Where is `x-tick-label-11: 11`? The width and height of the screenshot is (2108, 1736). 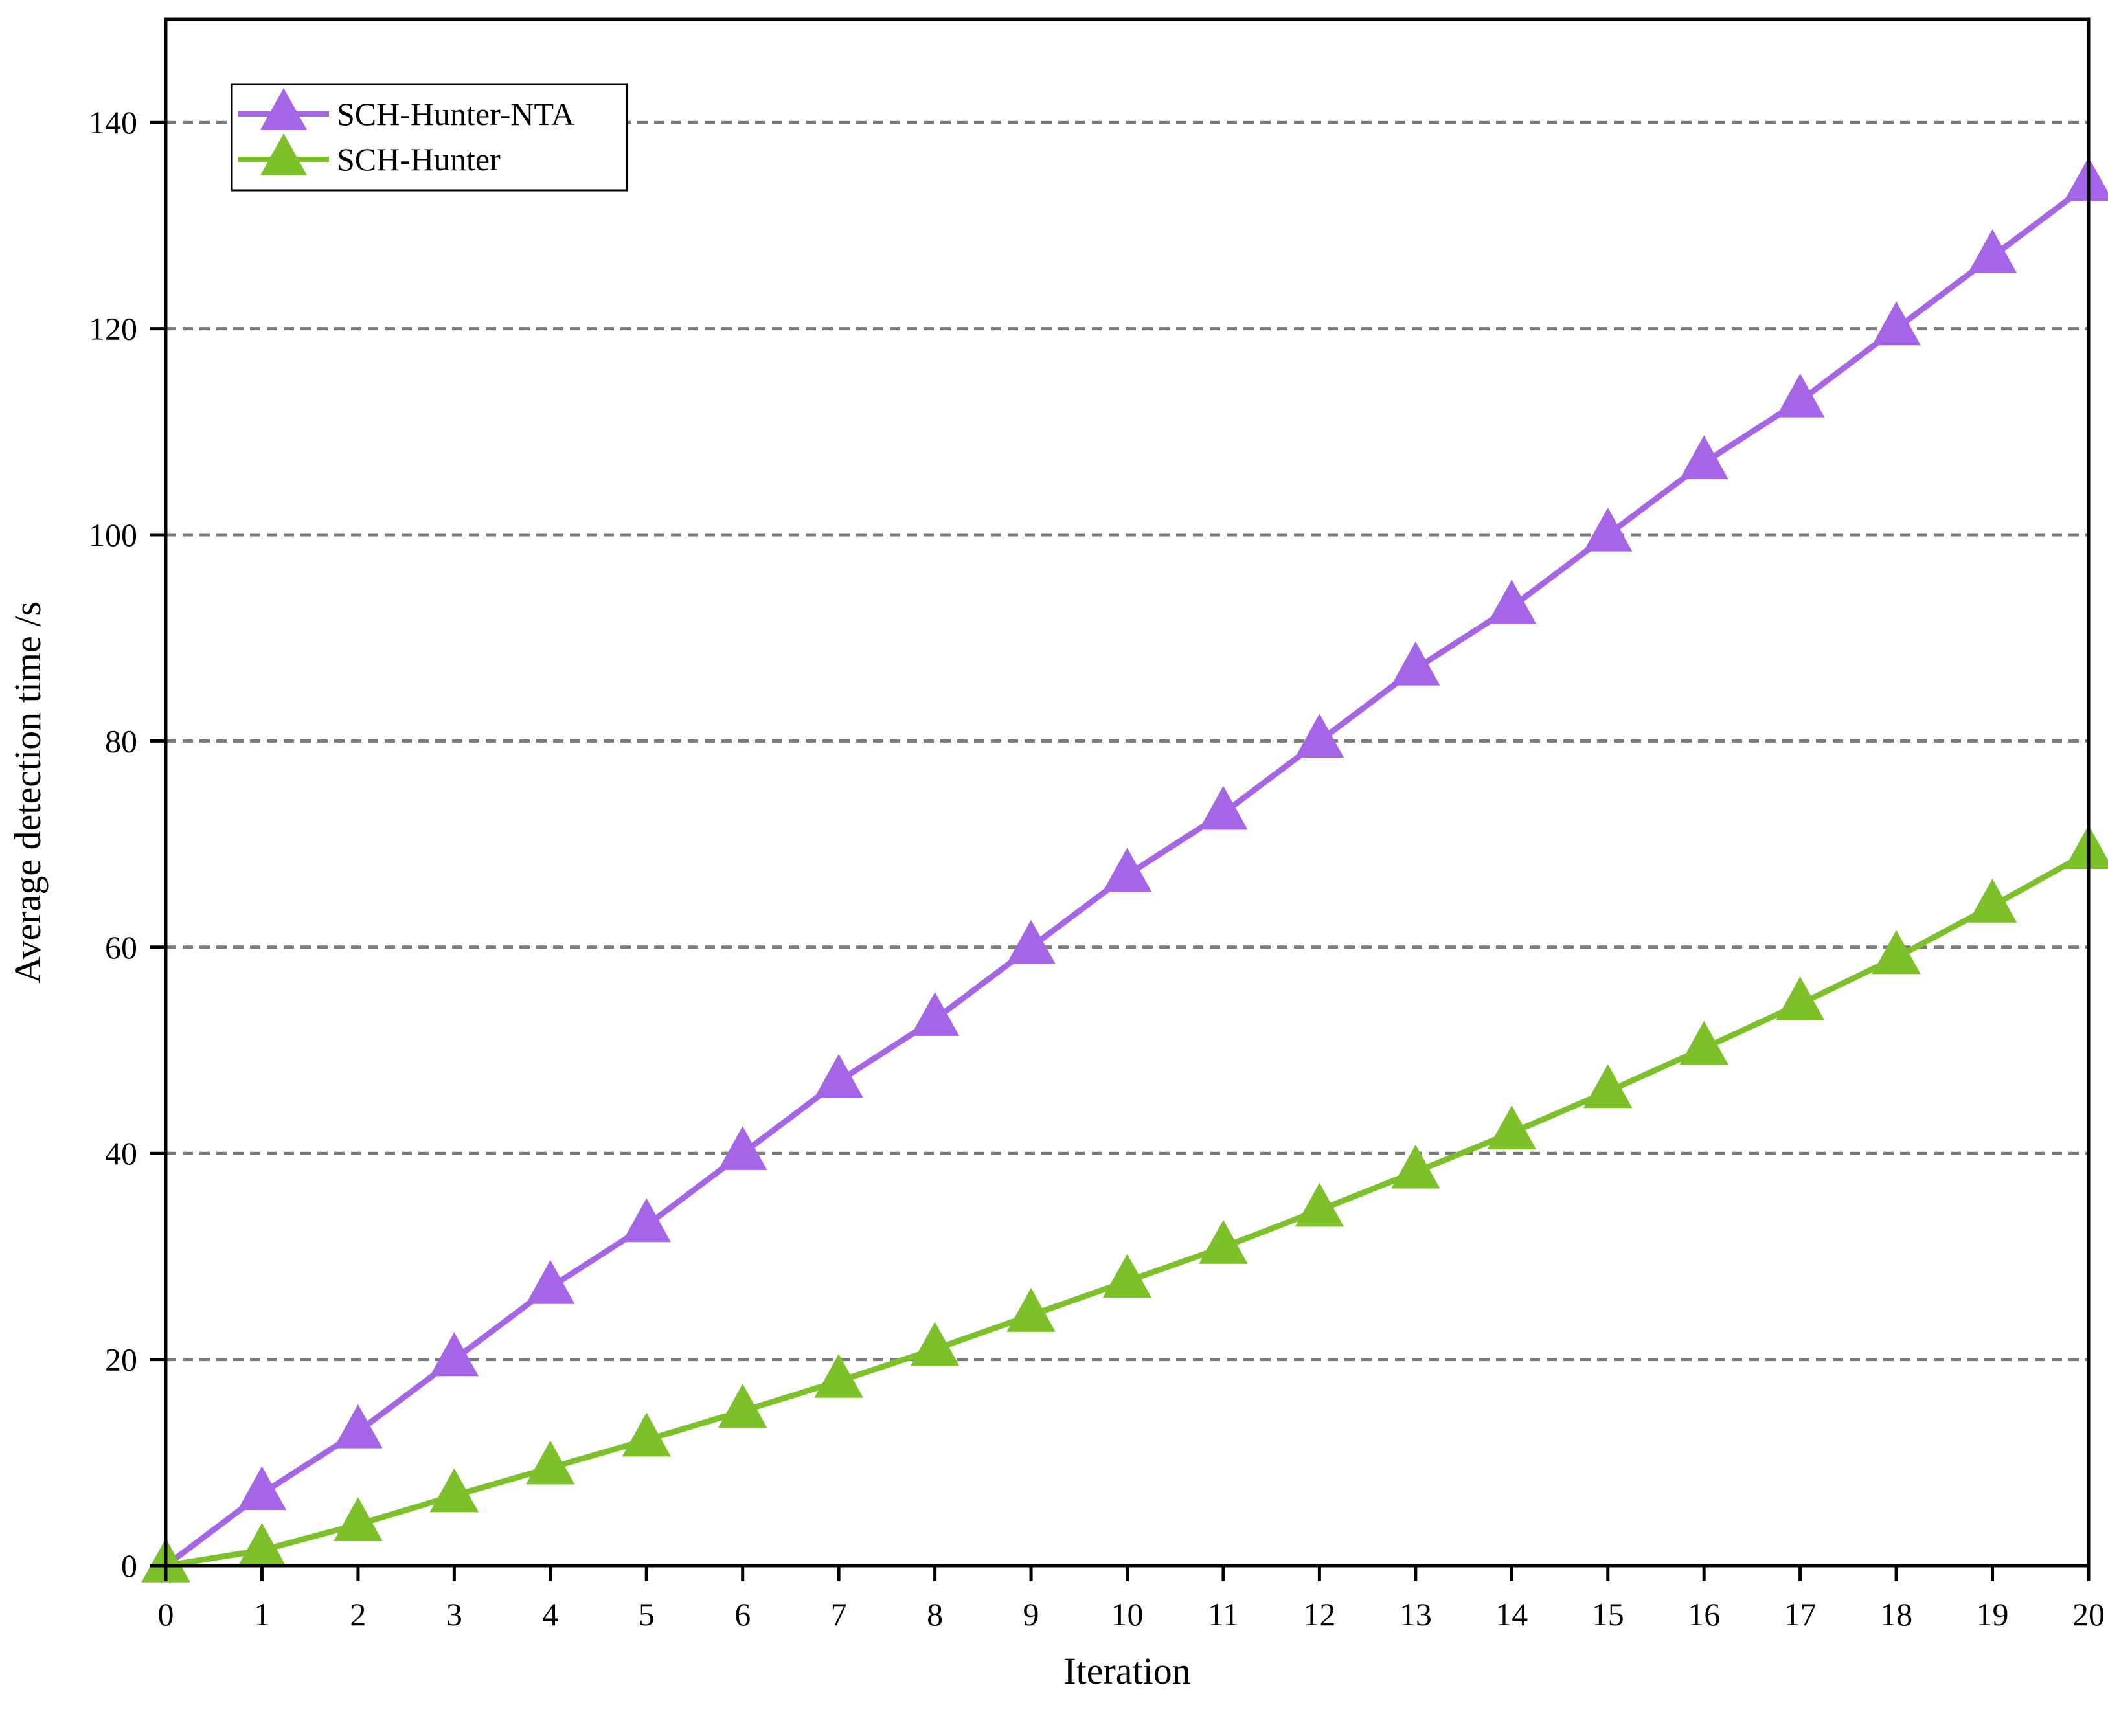 x-tick-label-11: 11 is located at coordinates (1224, 1614).